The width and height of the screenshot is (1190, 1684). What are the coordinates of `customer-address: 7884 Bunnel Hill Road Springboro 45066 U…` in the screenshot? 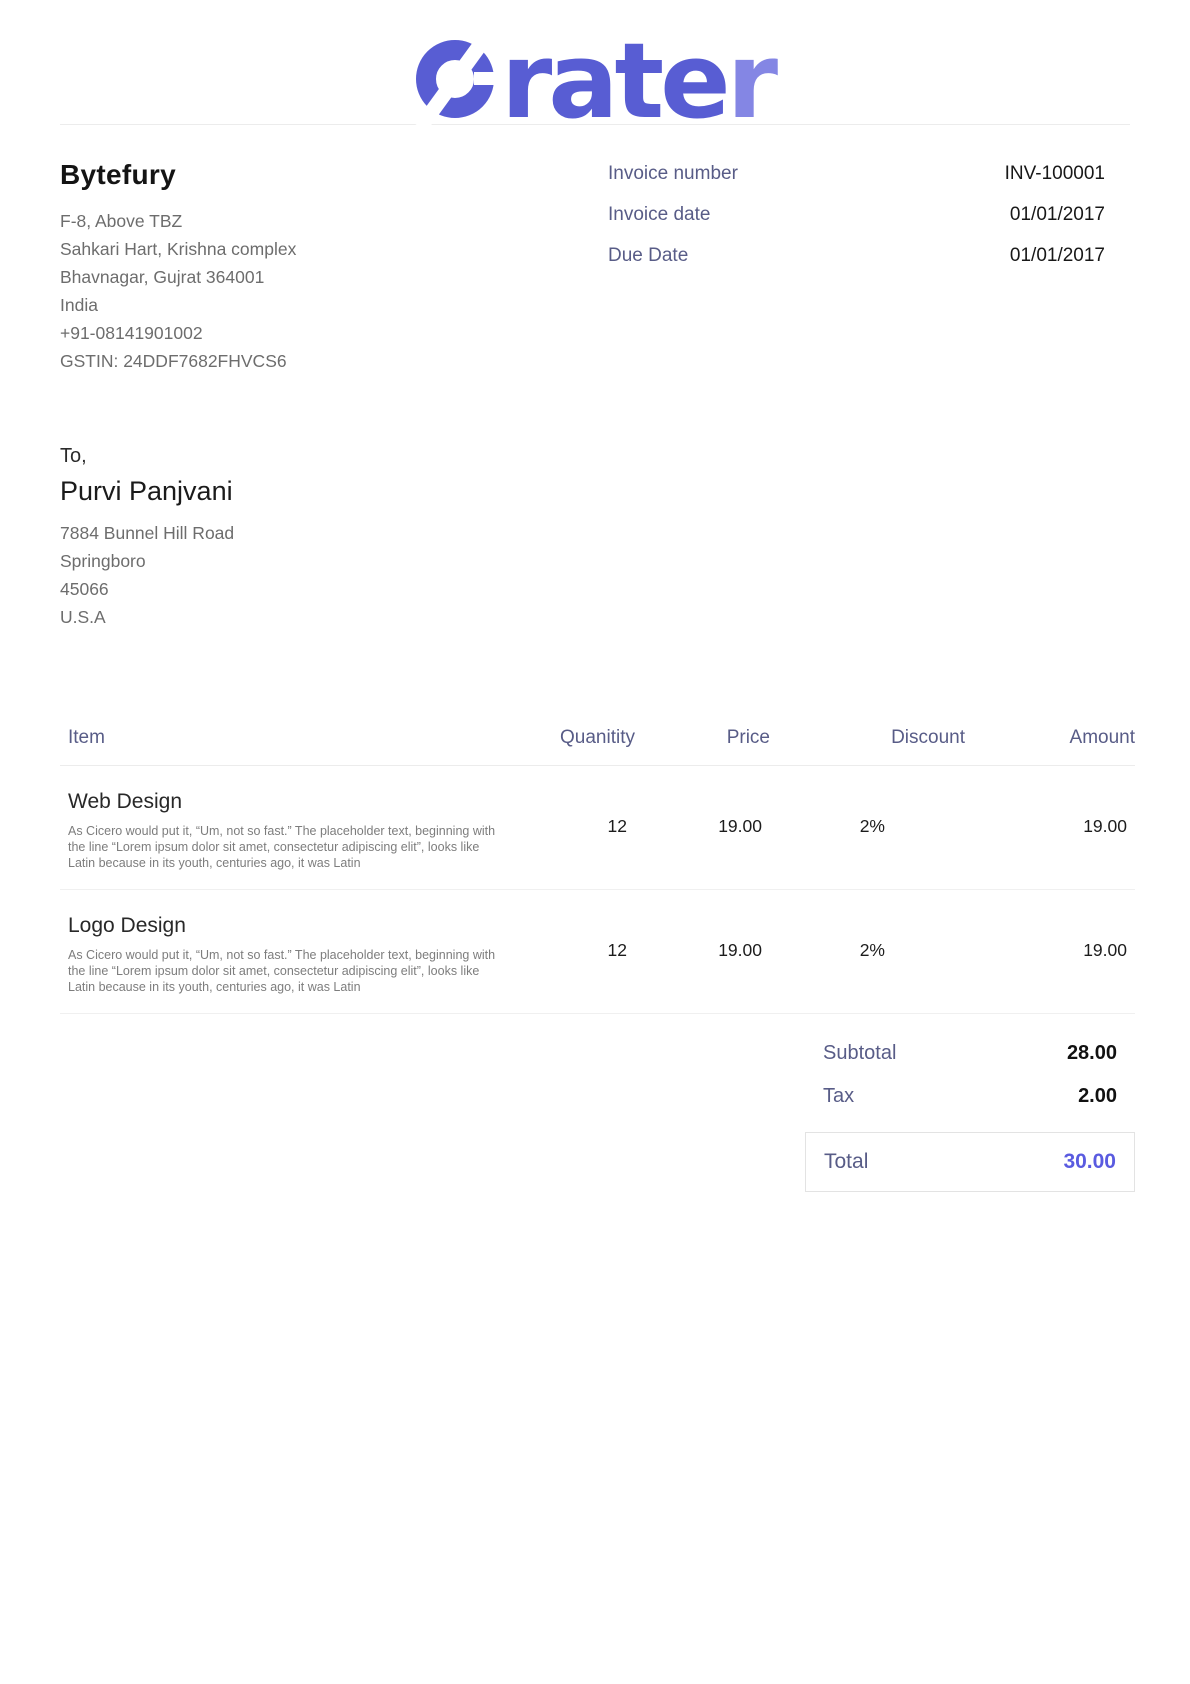 It's located at (595, 575).